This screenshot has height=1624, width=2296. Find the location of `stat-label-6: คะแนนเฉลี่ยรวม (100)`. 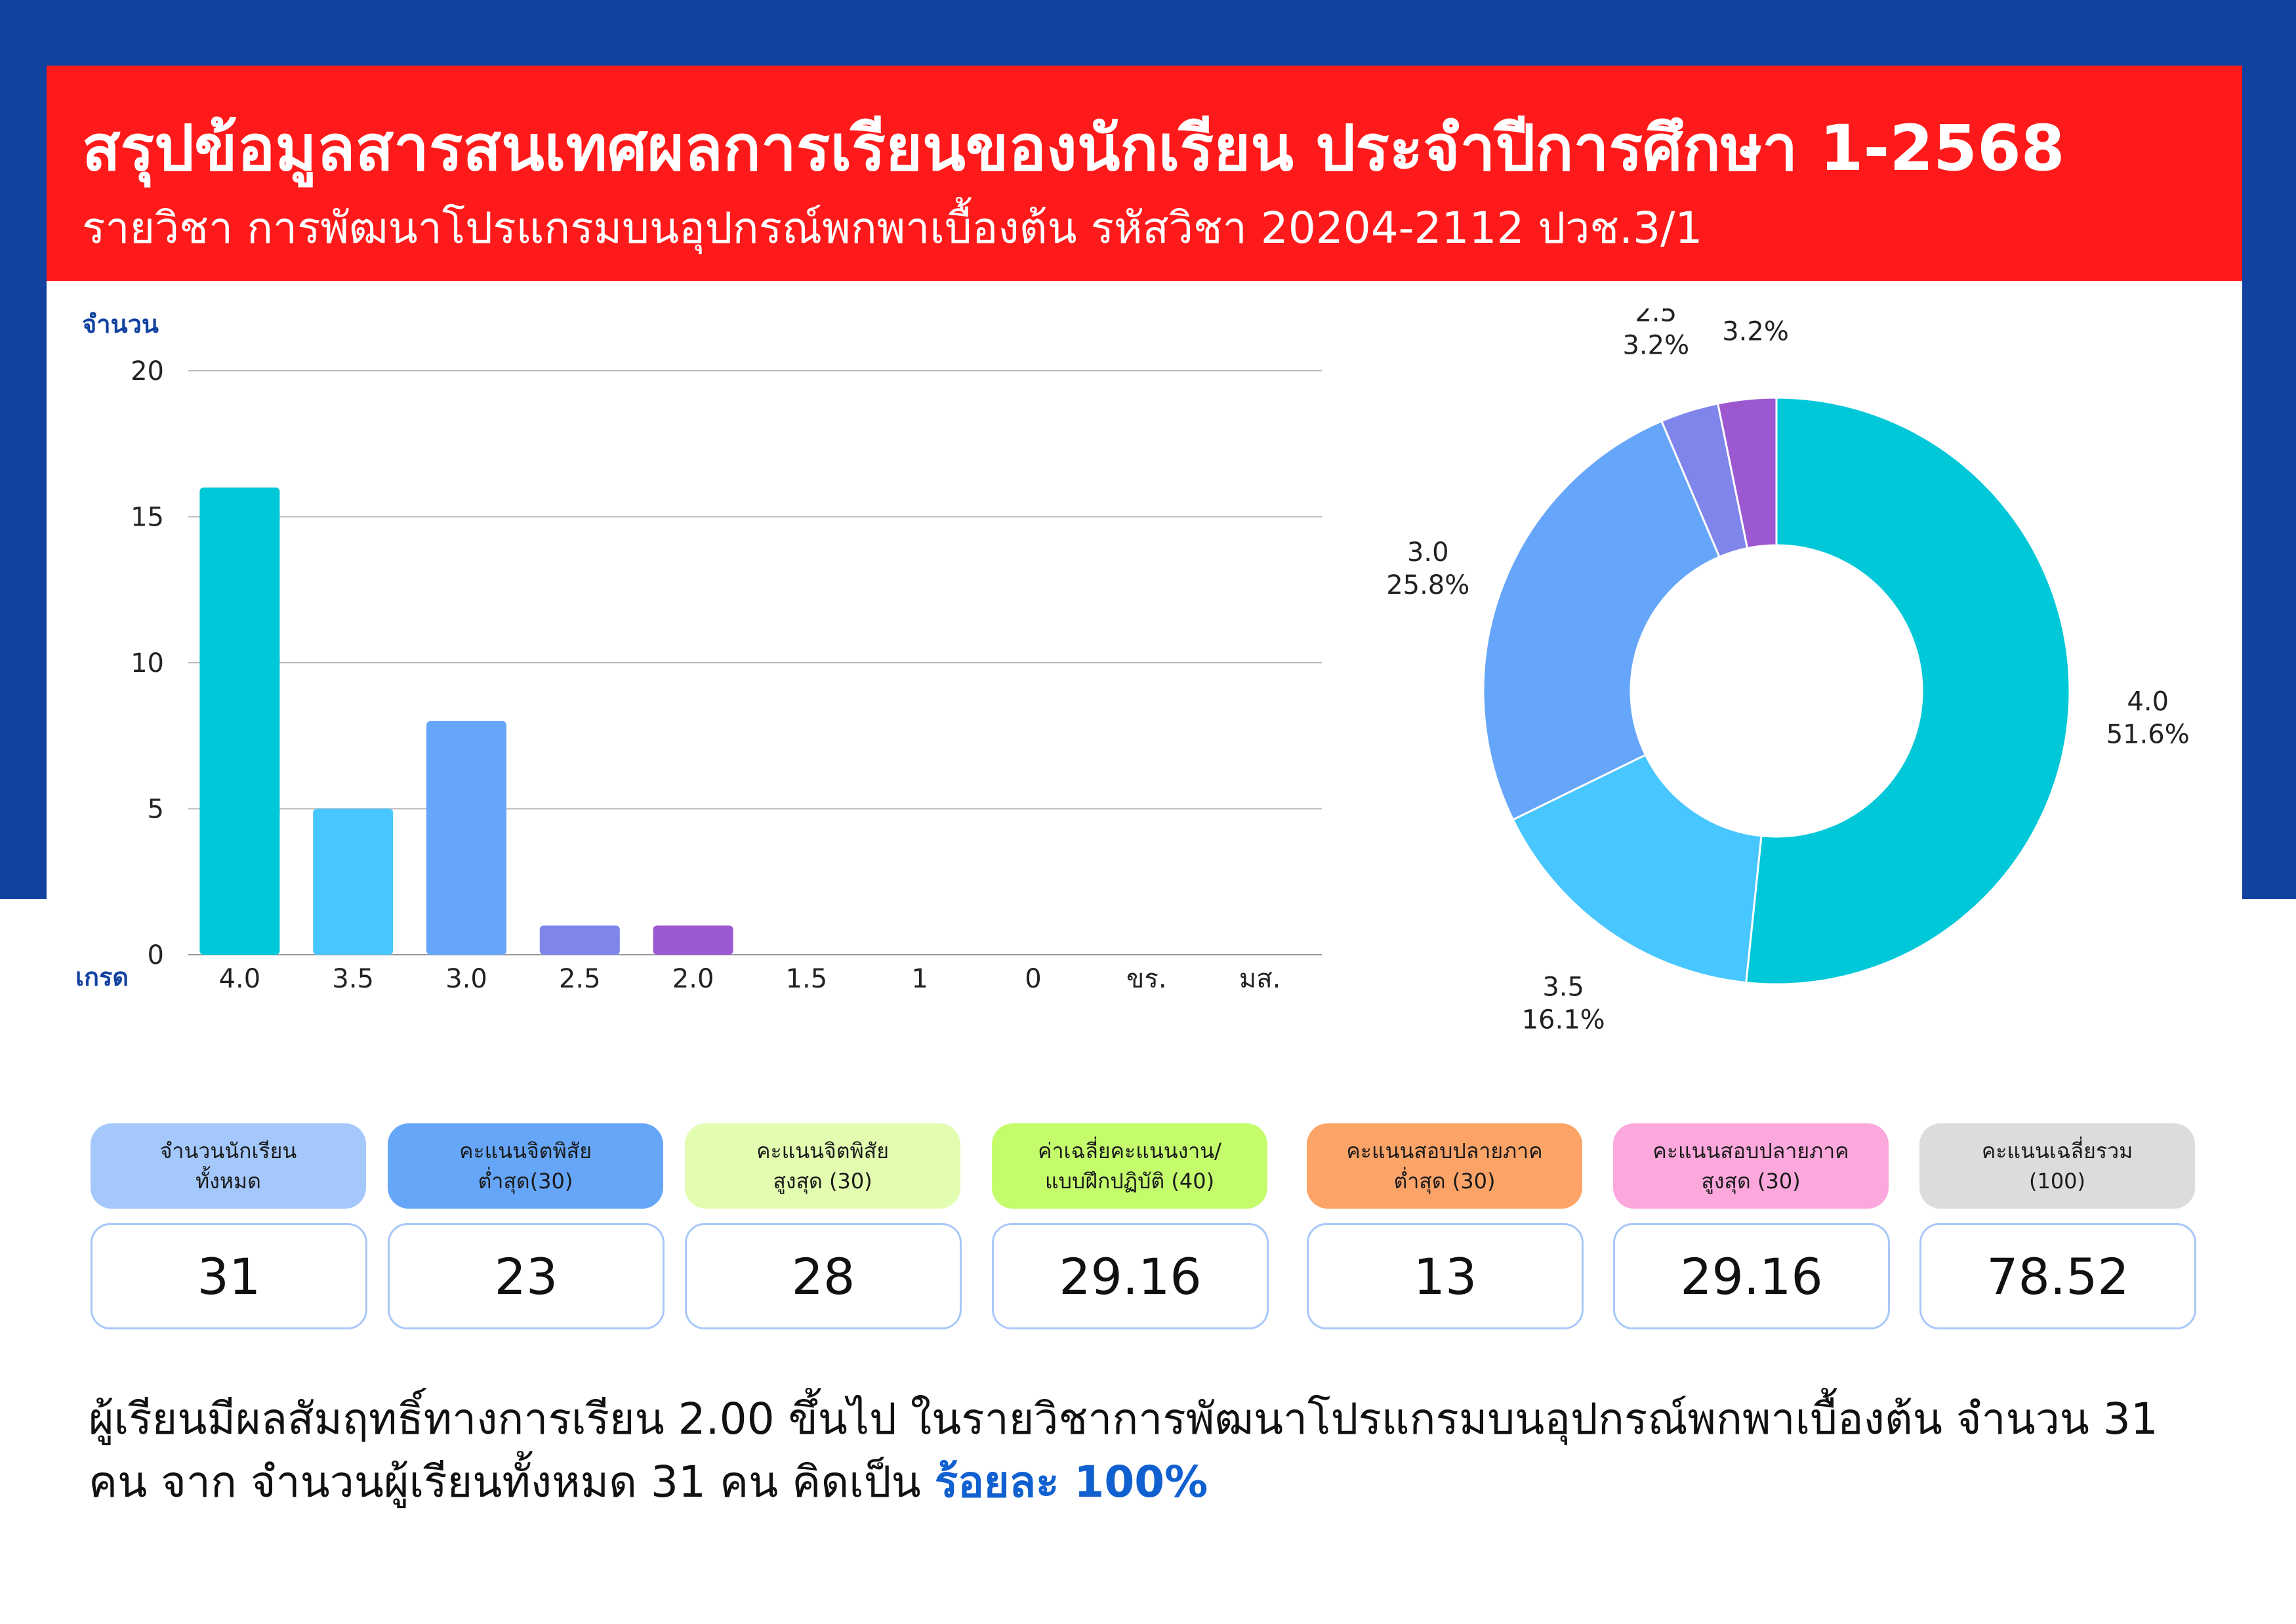

stat-label-6: คะแนนเฉลี่ยรวม (100) is located at coordinates (2057, 1166).